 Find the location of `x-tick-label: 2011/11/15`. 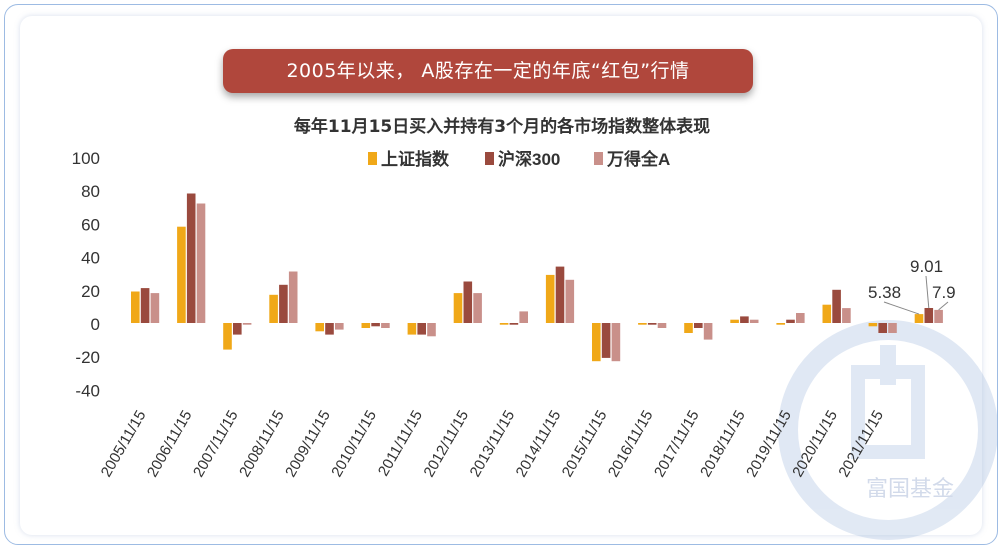

x-tick-label: 2011/11/15 is located at coordinates (400, 444).